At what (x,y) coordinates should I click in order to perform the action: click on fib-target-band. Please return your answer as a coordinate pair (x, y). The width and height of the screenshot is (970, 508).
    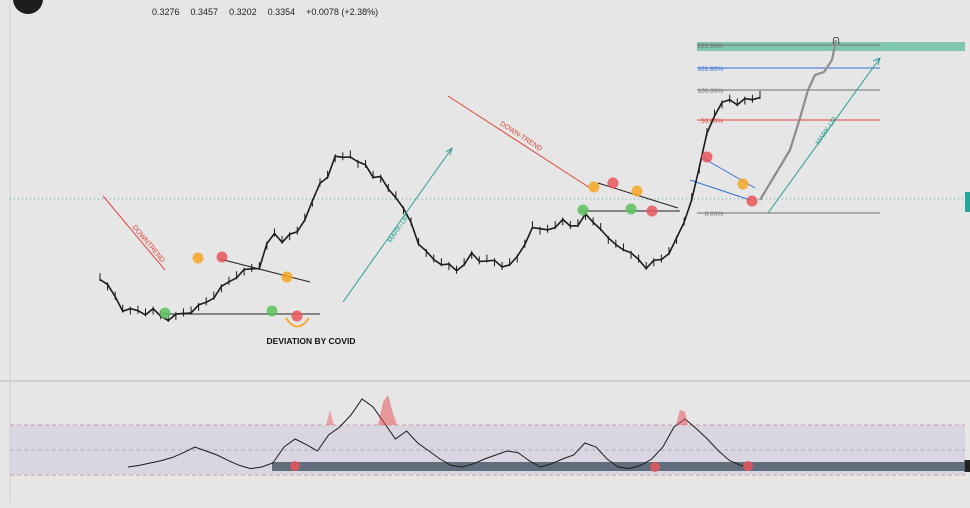
    Looking at the image, I should click on (831, 46).